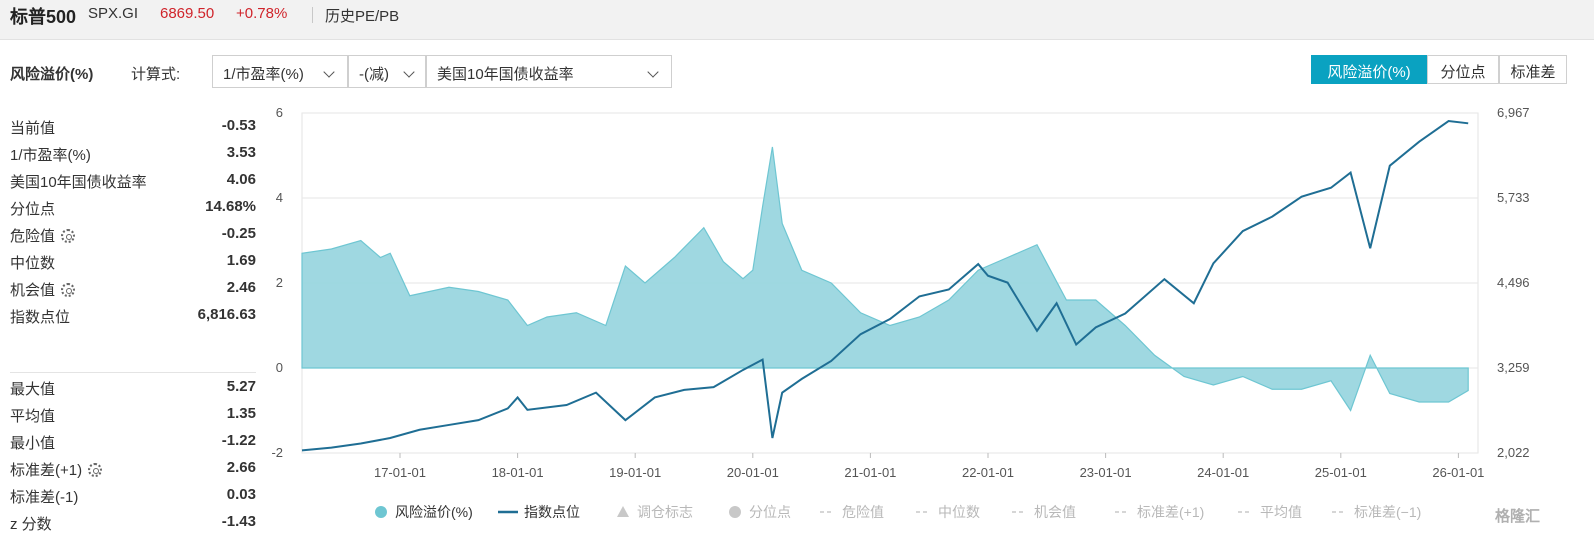 The image size is (1594, 542). I want to click on stat-max: 最大值 5.27, so click(133, 388).